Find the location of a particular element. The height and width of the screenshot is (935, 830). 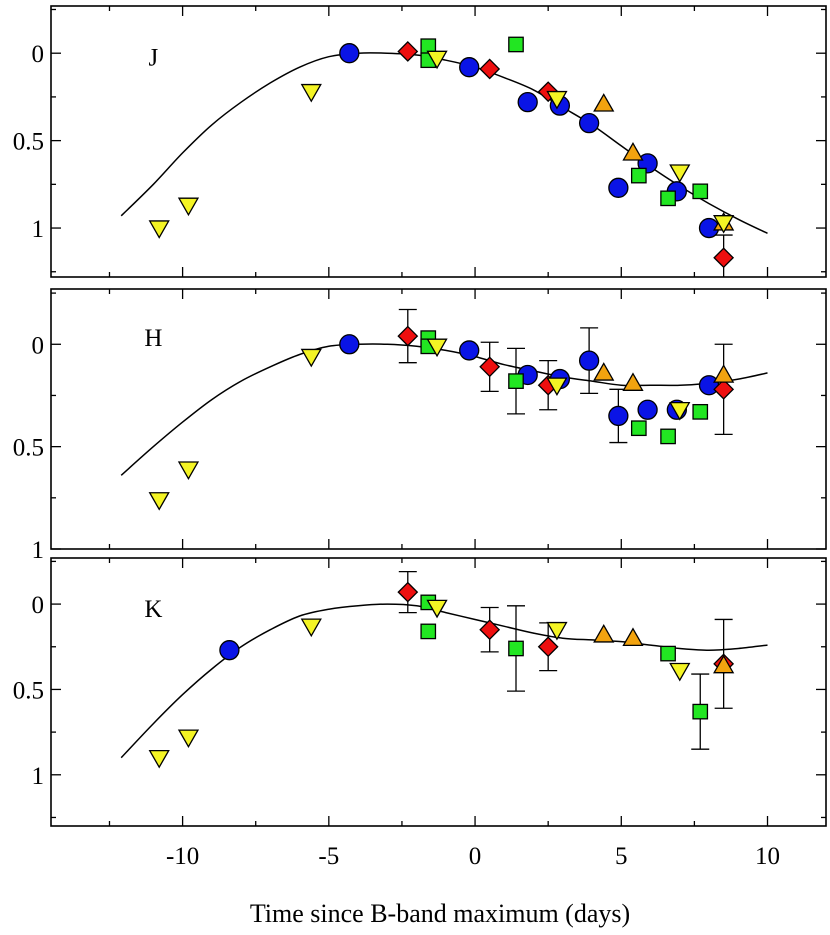

x-tick-label: 10 is located at coordinates (767, 856).